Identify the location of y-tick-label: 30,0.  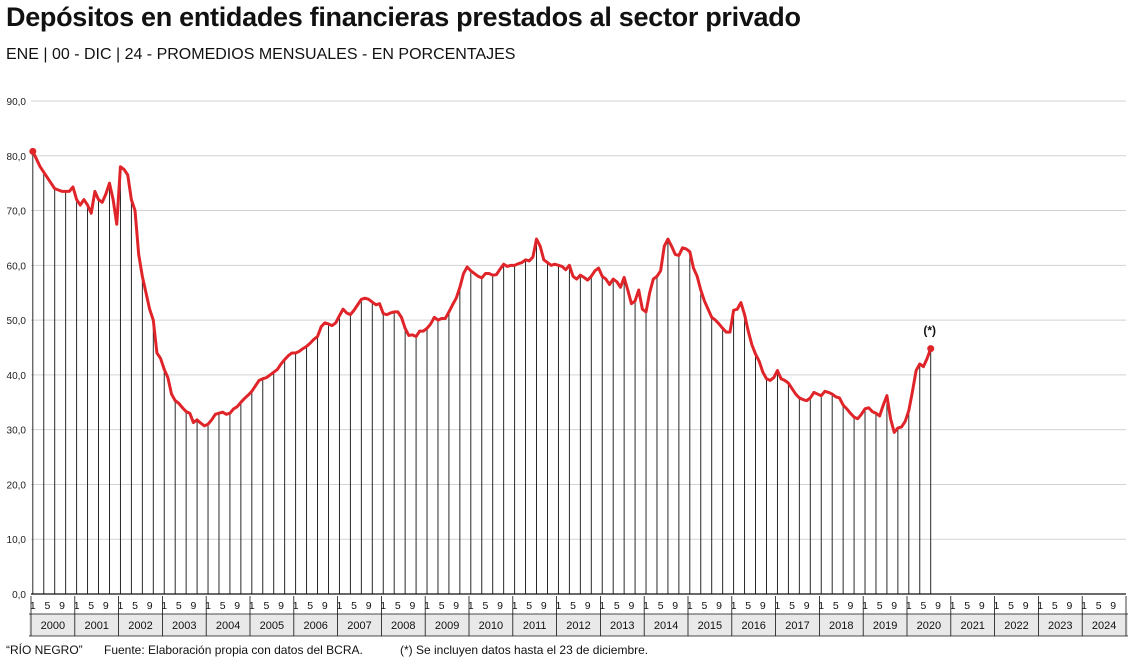
(17, 431).